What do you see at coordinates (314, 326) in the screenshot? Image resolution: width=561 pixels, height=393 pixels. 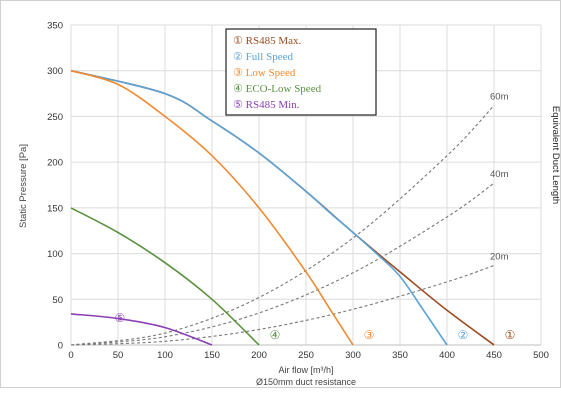 I see `series-end-markers: ① ② ③ ④ ⑤` at bounding box center [314, 326].